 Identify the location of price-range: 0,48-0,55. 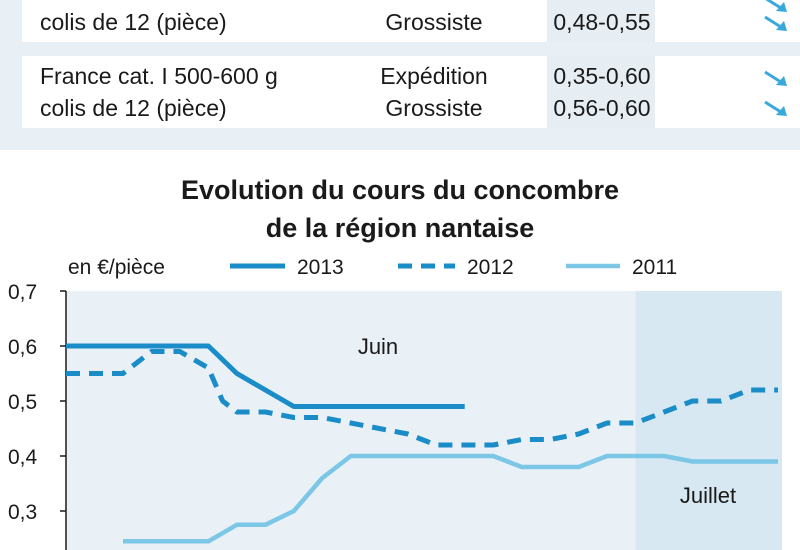
(602, 22).